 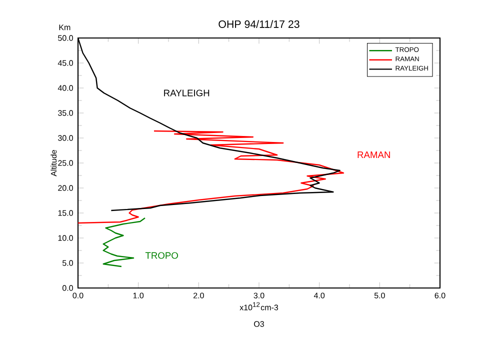 What do you see at coordinates (65, 138) in the screenshot?
I see `y-tick-label: 30.0` at bounding box center [65, 138].